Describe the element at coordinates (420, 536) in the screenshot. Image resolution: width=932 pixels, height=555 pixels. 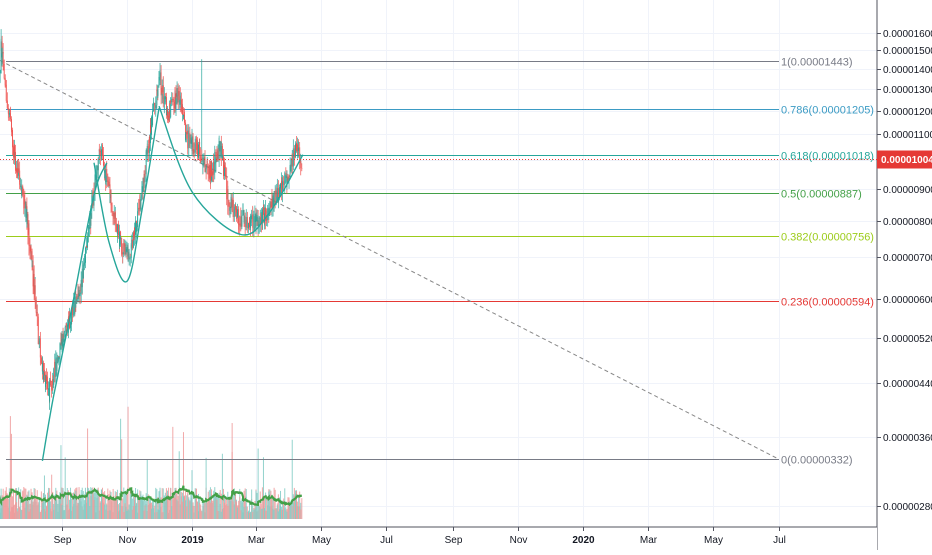
I see `time-axis: Sep Nov 2019 Mar May Jul Sep Nov 2020 Mar May Jul` at that location.